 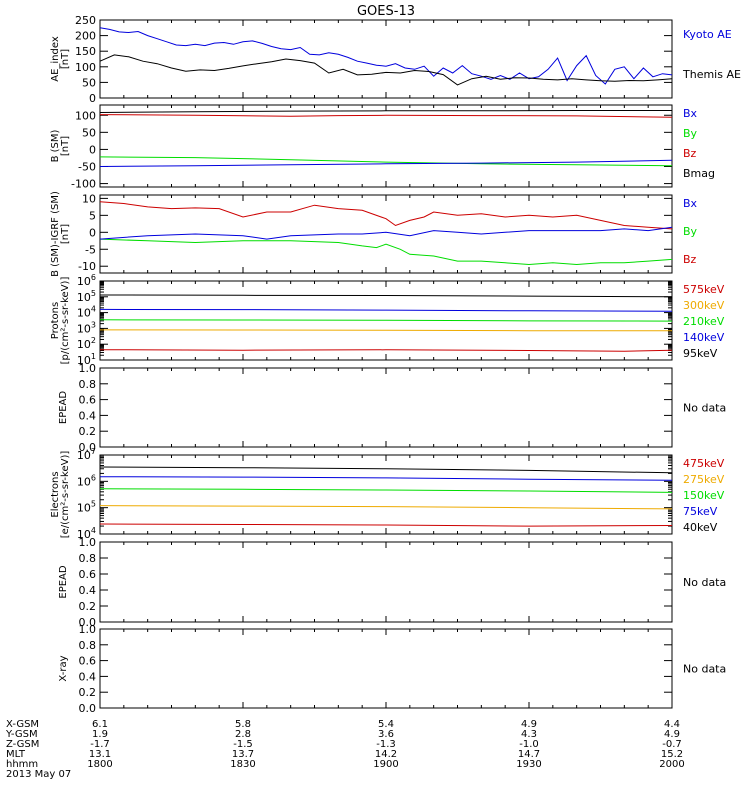 I want to click on y-tick-exponent: 7, so click(x=93, y=451).